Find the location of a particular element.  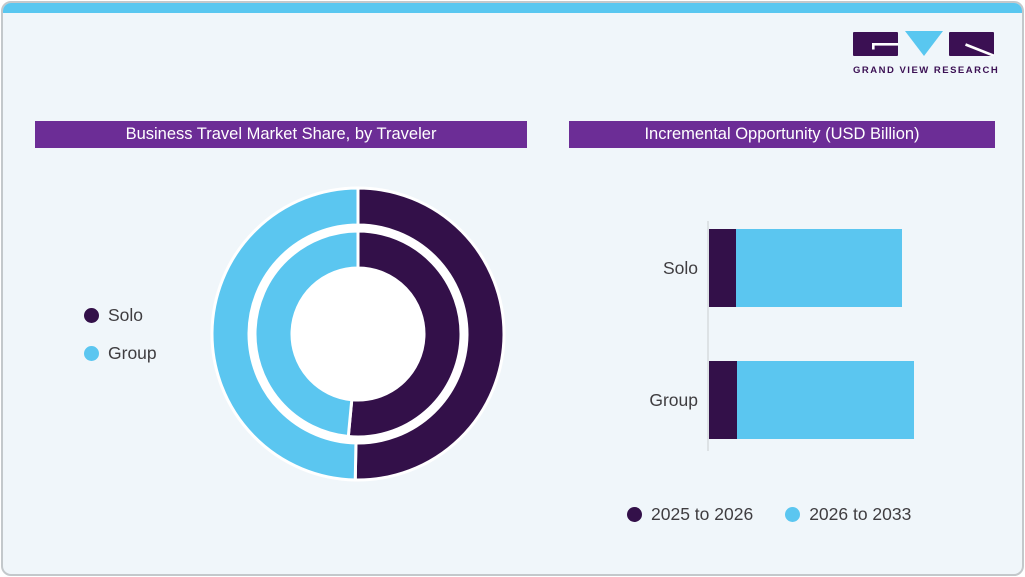

donut-legend: Solo Group is located at coordinates (120, 334).